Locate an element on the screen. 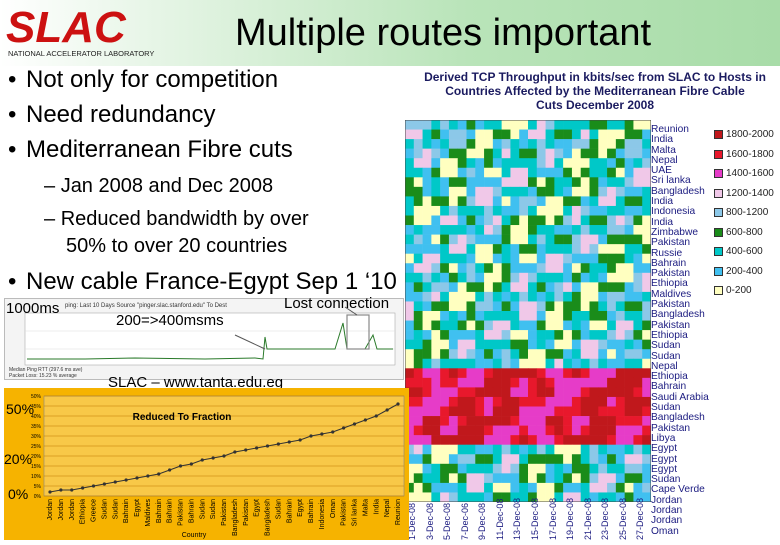 The width and height of the screenshot is (780, 545). legend-item: 1800-2000 is located at coordinates (747, 135).